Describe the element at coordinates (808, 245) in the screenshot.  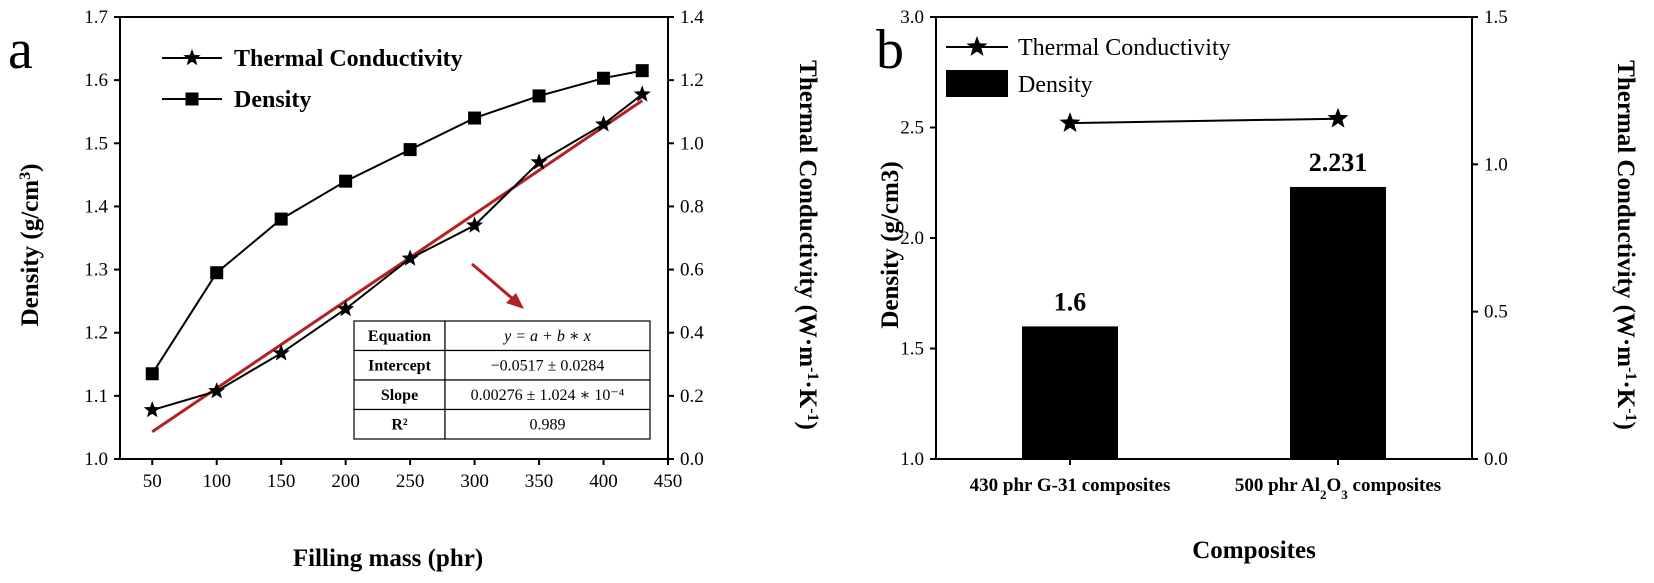
I see `chart-a-y-right-label: Thermal Conductivity (W·m-1·K-1)` at that location.